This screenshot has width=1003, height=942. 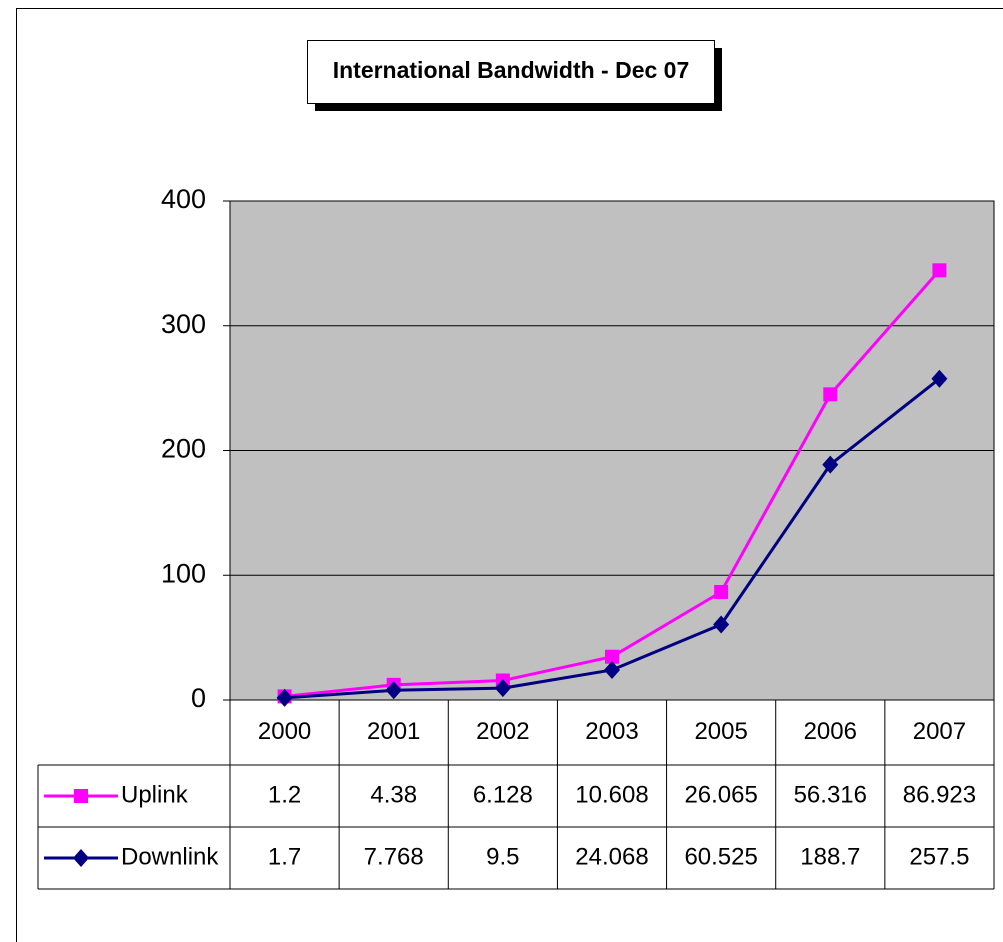 What do you see at coordinates (830, 856) in the screenshot?
I see `table-value: 188.7` at bounding box center [830, 856].